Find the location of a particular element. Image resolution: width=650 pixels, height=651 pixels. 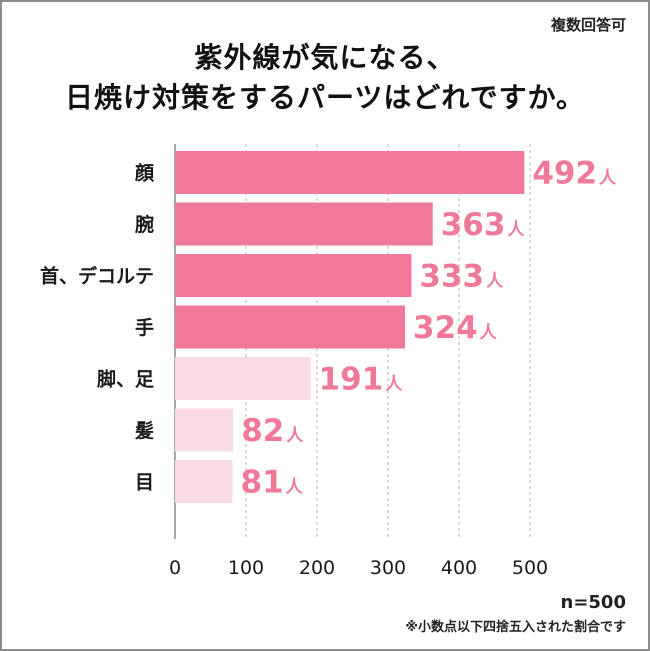

category-label: 手 is located at coordinates (144, 327).